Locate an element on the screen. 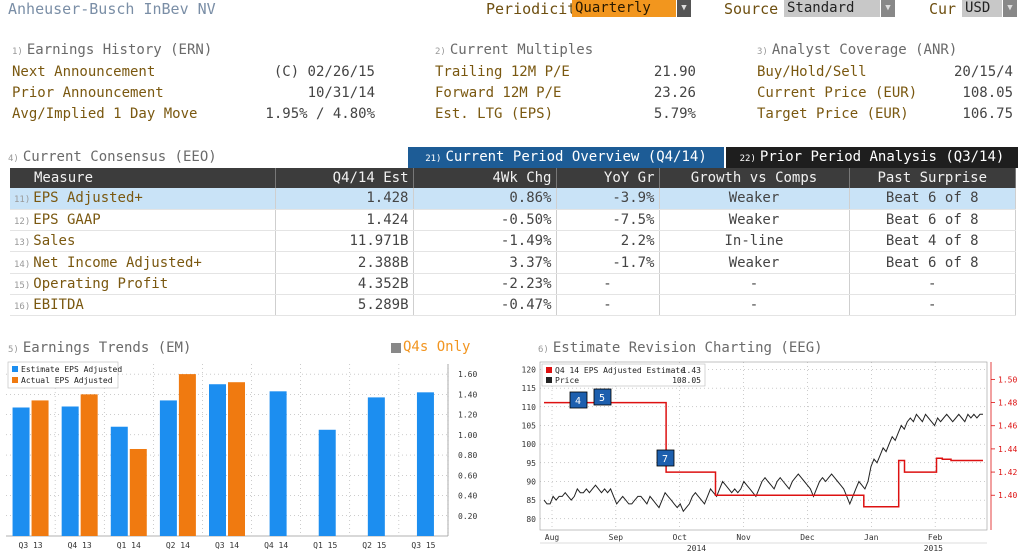  q4s-only-checkbox is located at coordinates (396, 348).